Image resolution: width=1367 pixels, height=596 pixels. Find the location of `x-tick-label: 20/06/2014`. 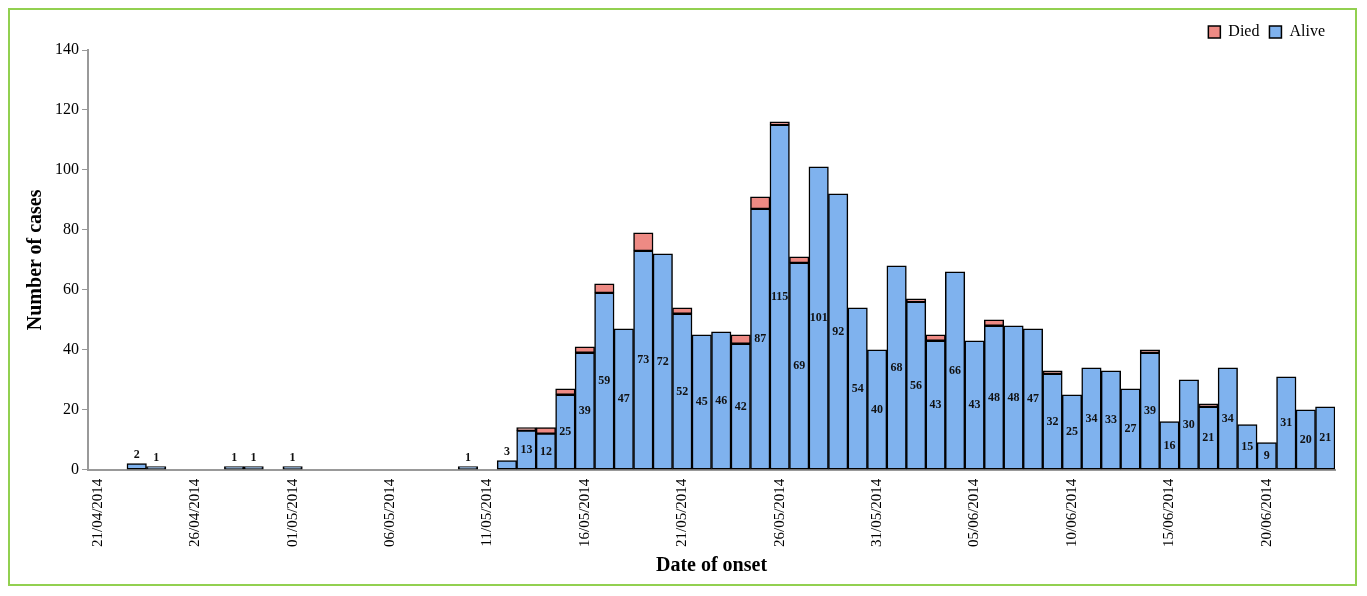

x-tick-label: 20/06/2014 is located at coordinates (1265, 513).